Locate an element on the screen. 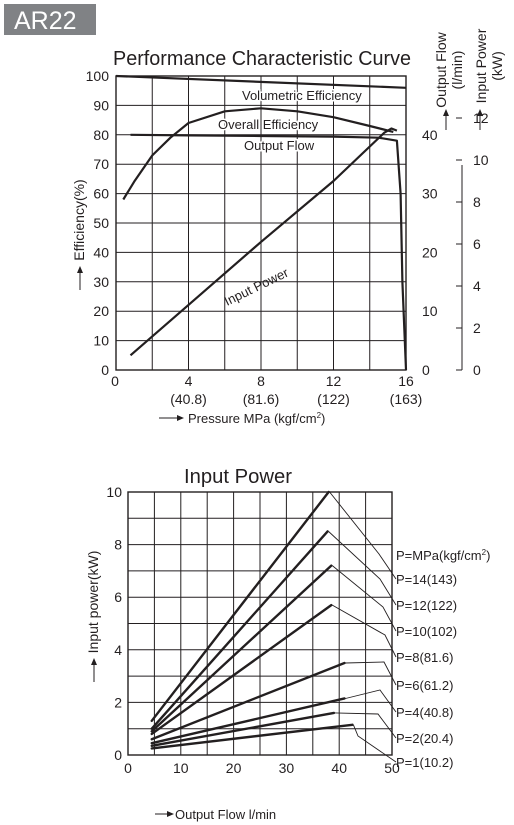 Image resolution: width=514 pixels, height=825 pixels. chart1-y-tick-label: 80 is located at coordinates (101, 135).